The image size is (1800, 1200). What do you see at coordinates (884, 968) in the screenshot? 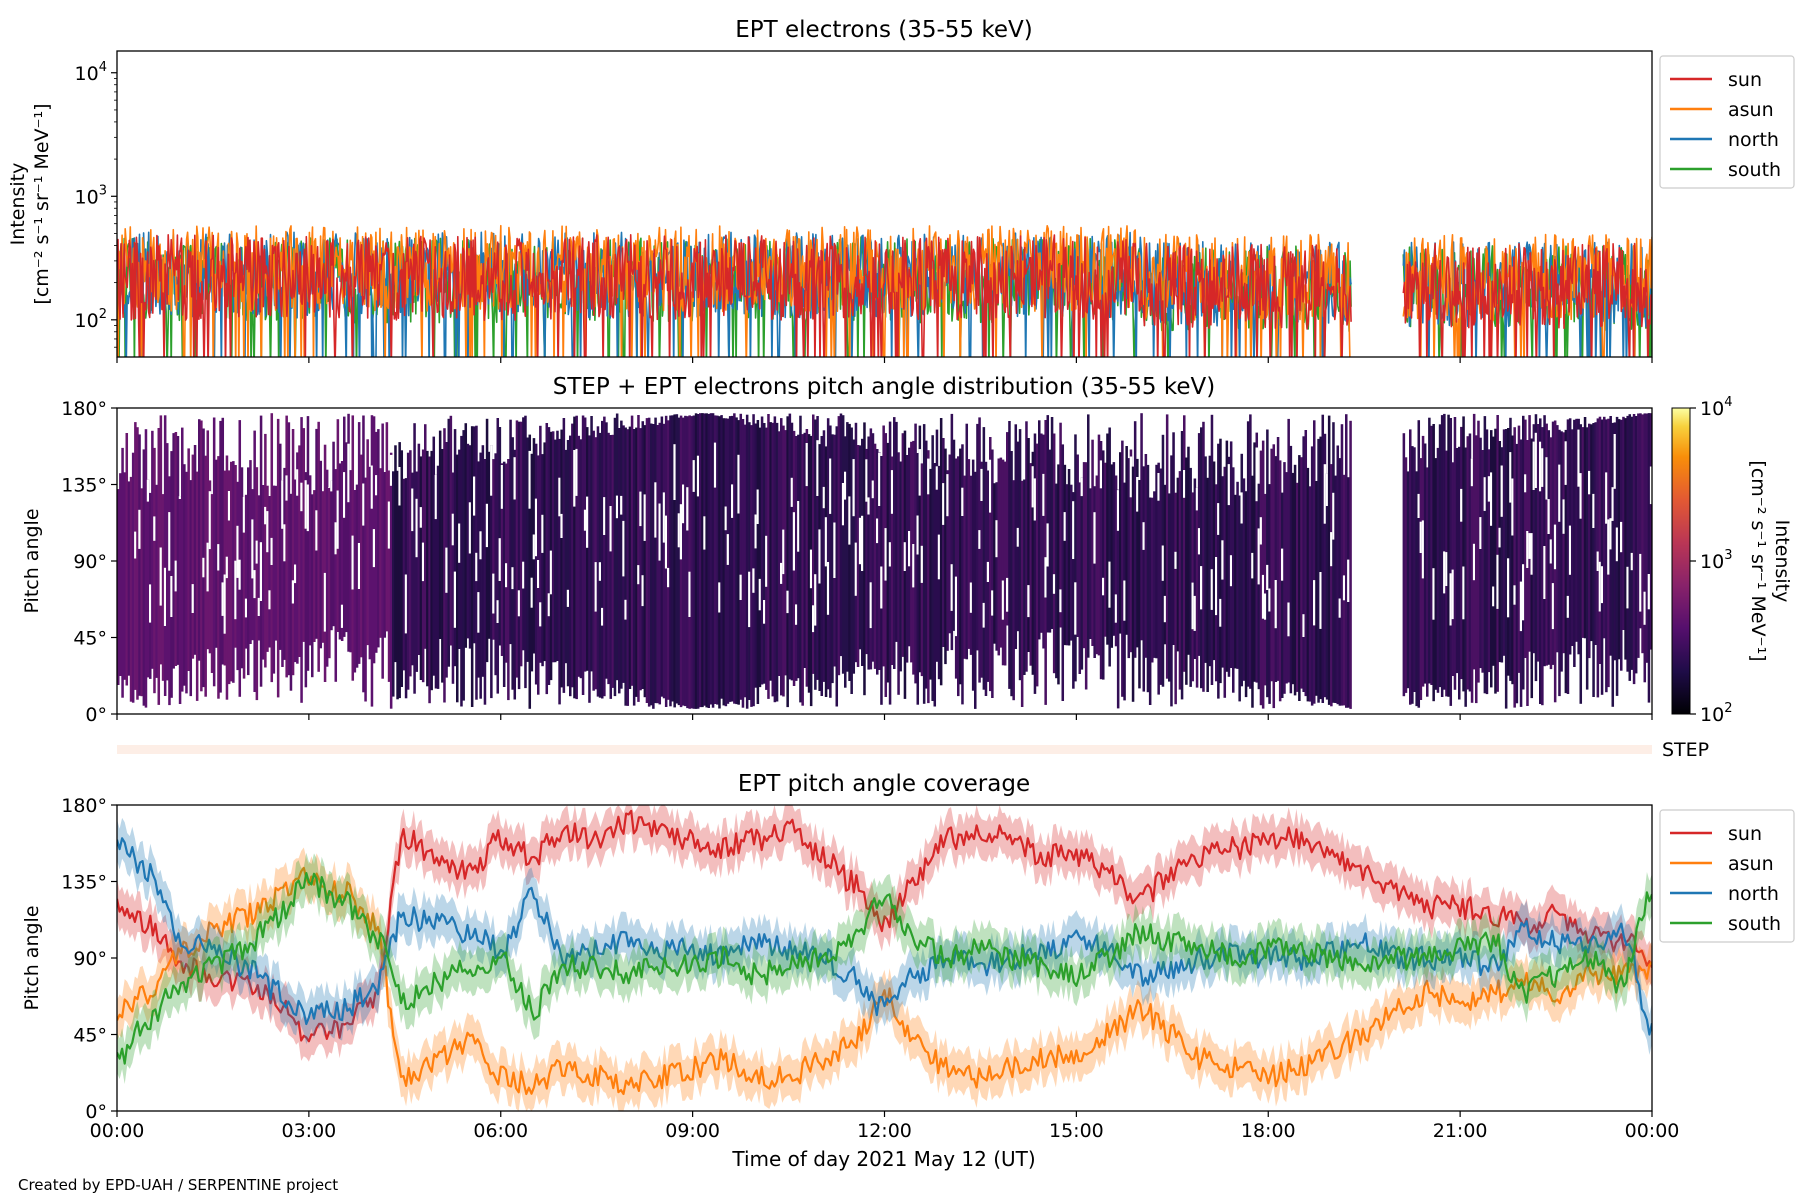
I see `series-south-line` at bounding box center [884, 968].